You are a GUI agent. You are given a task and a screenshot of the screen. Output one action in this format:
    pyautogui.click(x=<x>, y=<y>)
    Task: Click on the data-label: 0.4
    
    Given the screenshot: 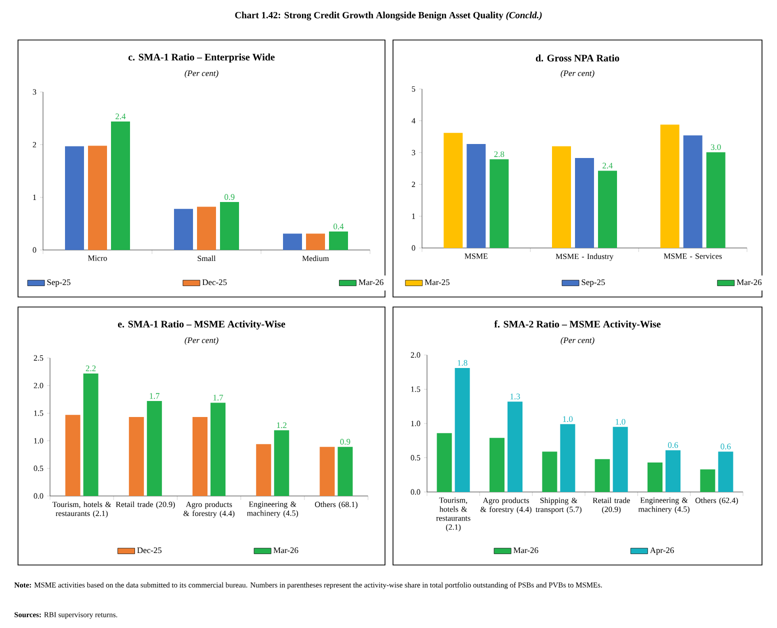 What is the action you would take?
    pyautogui.click(x=339, y=227)
    